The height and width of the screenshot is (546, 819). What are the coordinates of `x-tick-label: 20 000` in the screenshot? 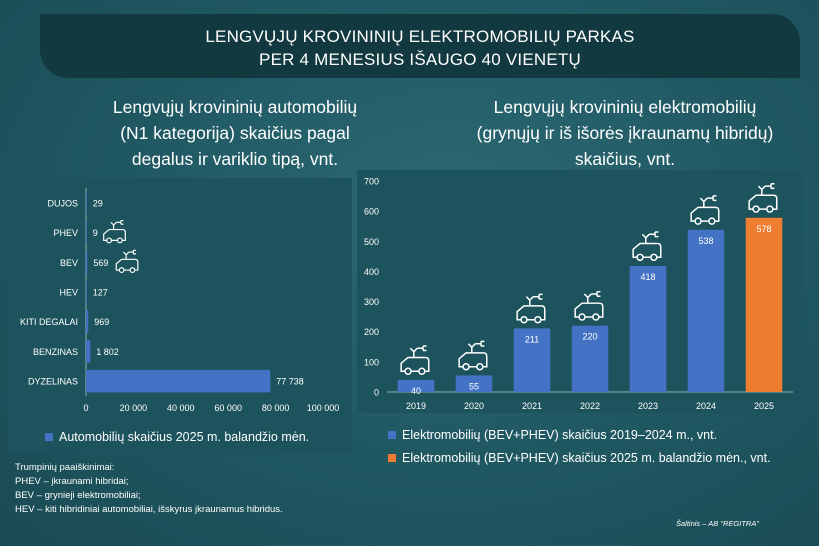 It's located at (134, 408).